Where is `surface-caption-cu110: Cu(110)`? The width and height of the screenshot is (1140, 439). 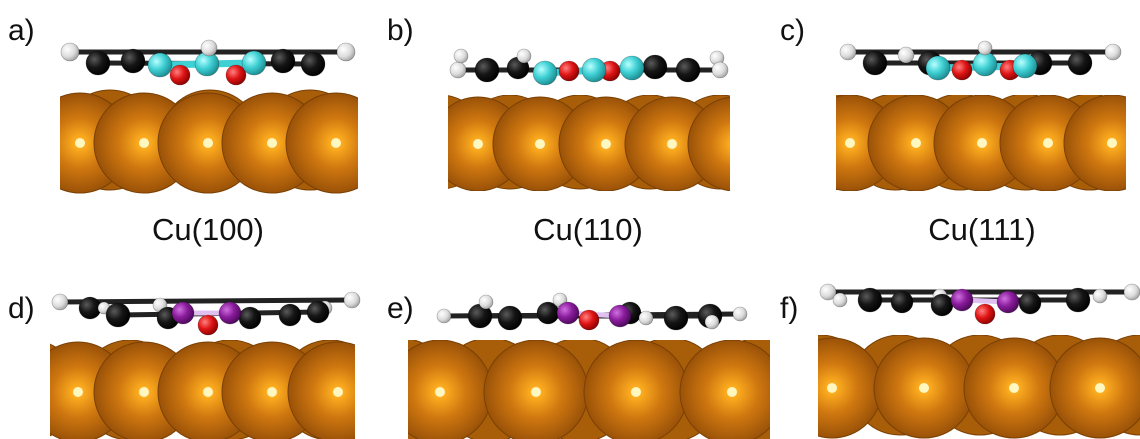
surface-caption-cu110: Cu(110) is located at coordinates (588, 229).